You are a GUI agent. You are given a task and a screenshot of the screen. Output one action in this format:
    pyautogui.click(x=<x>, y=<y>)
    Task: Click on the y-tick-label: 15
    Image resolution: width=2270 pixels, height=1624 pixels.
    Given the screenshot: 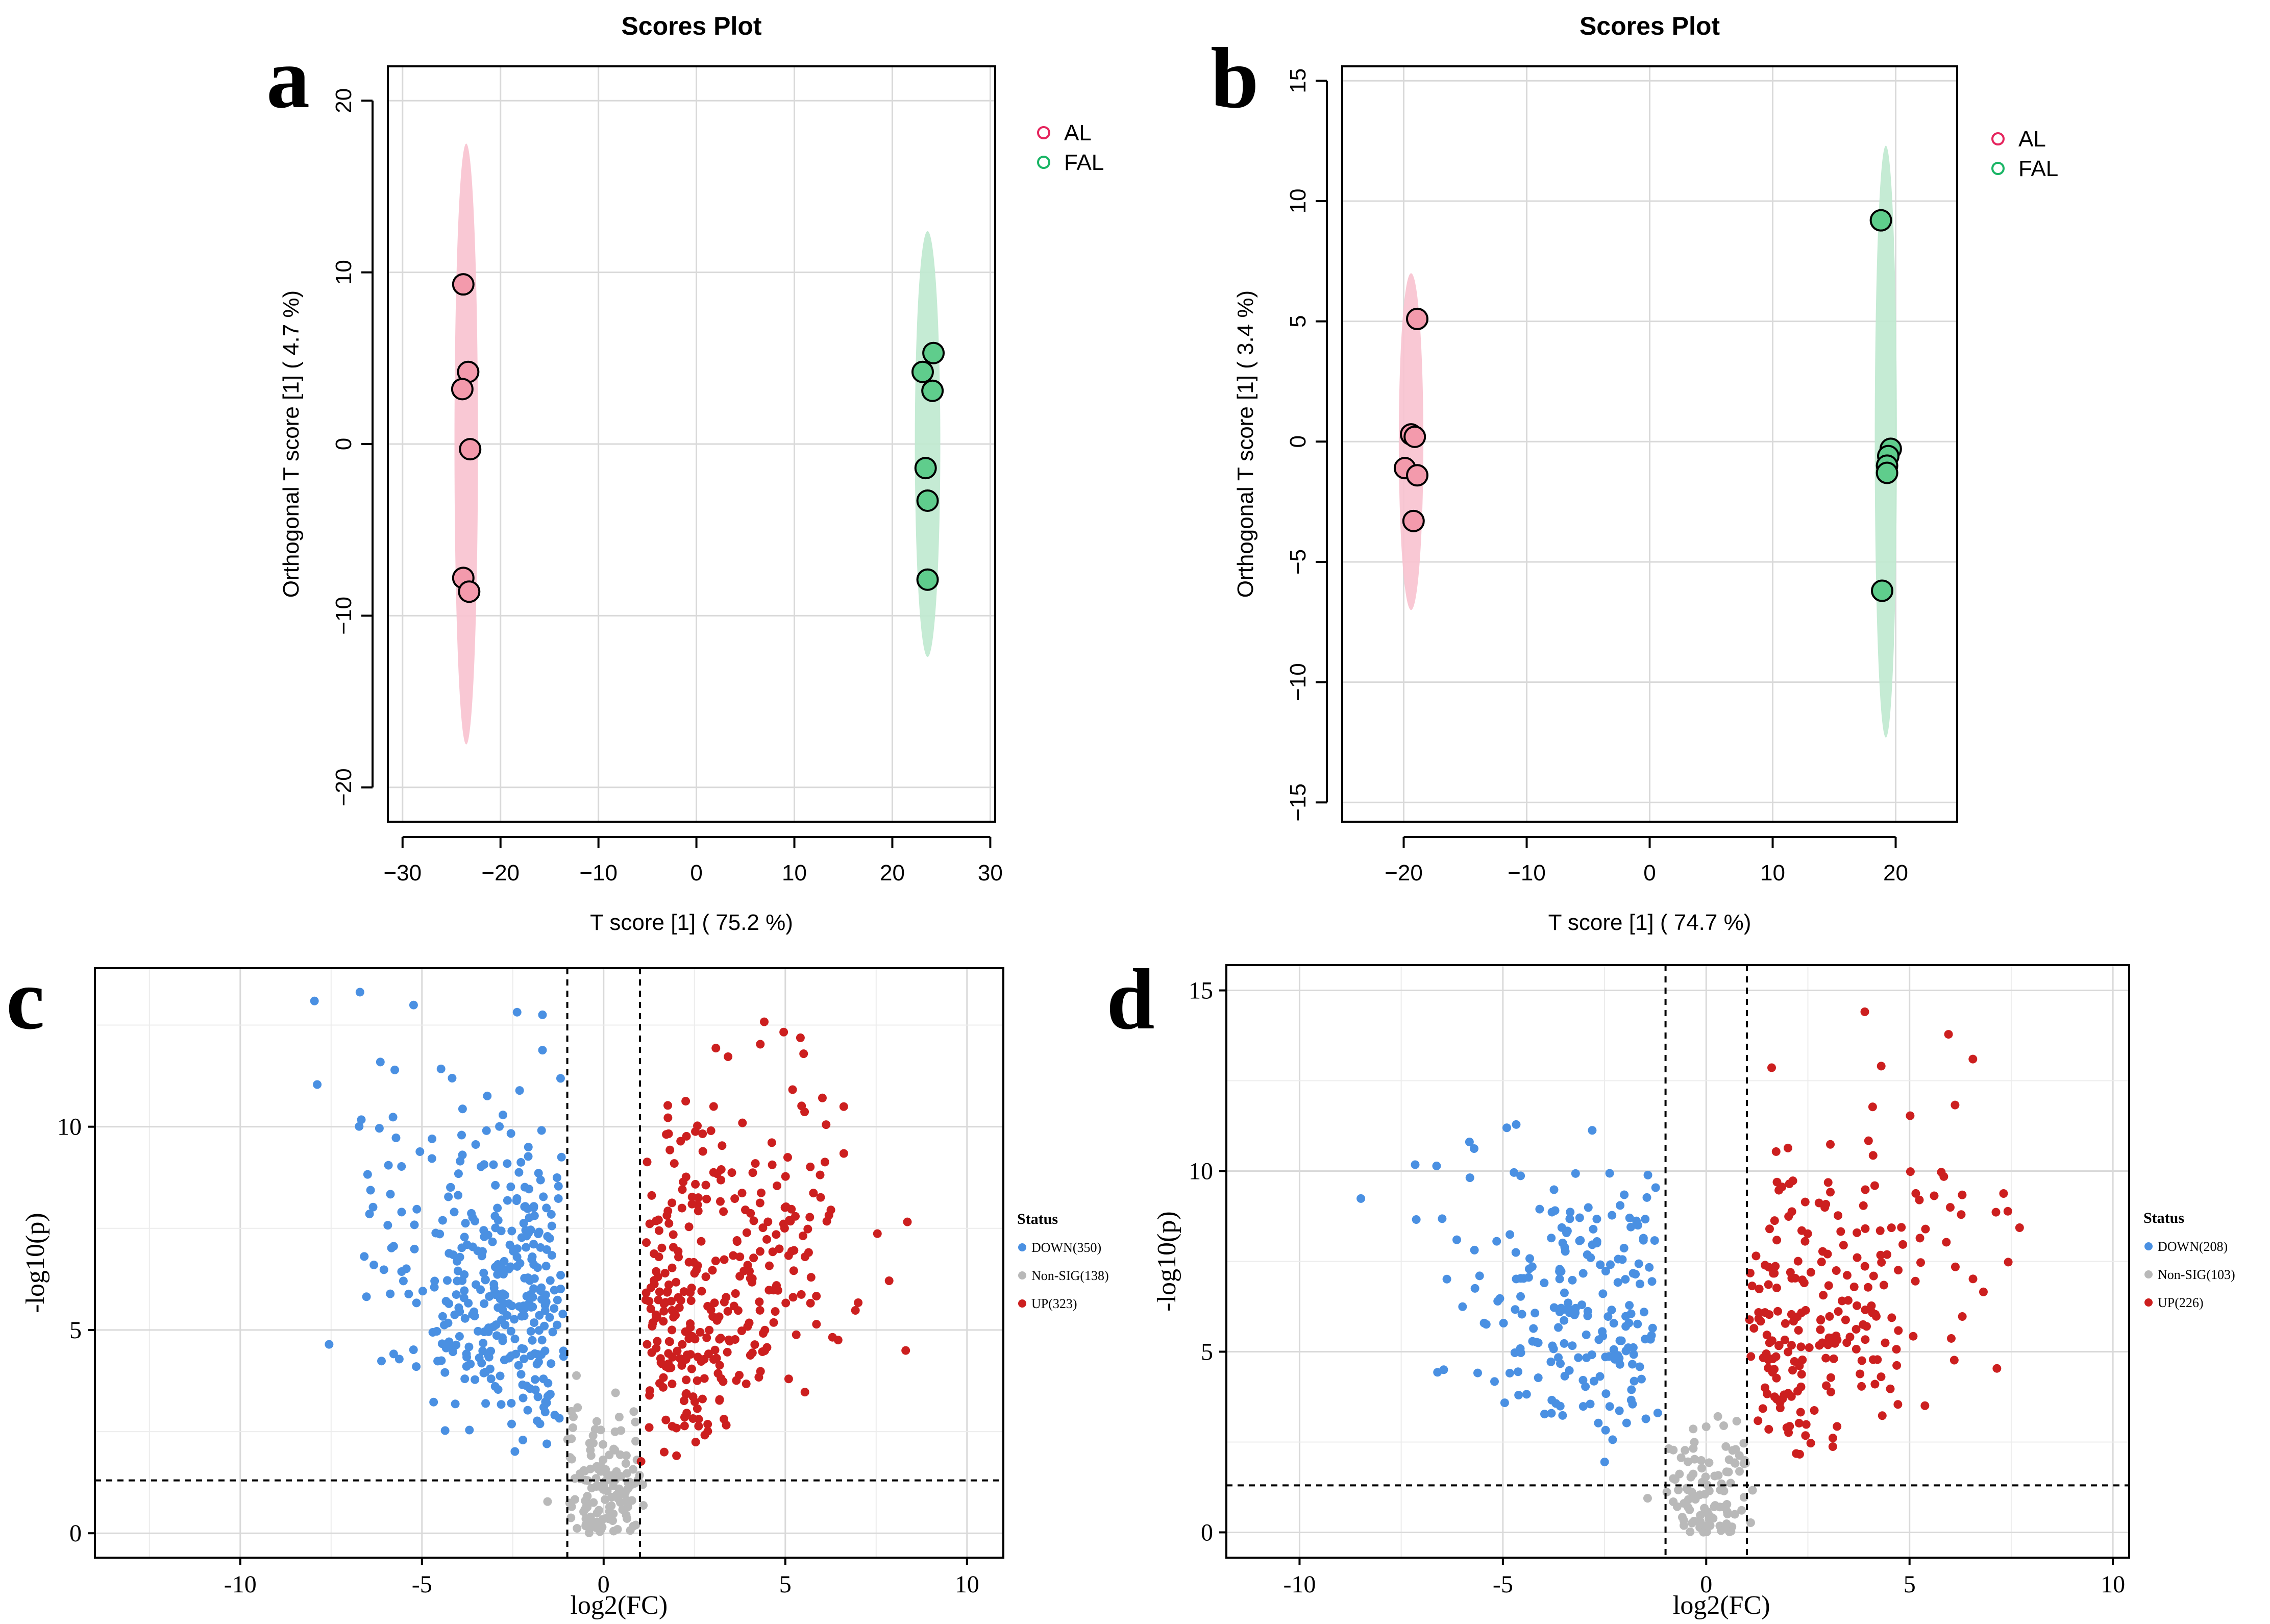 What is the action you would take?
    pyautogui.click(x=1201, y=990)
    